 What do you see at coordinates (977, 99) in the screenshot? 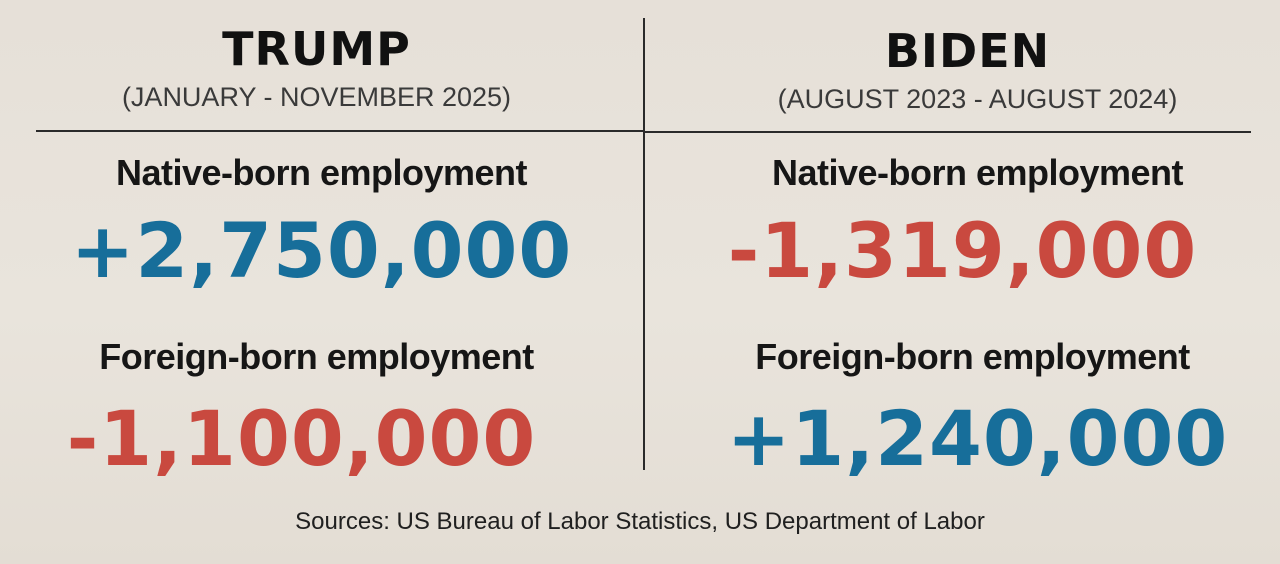
I see `biden-period: (AUGUST 2023 - AUGUST 2024)` at bounding box center [977, 99].